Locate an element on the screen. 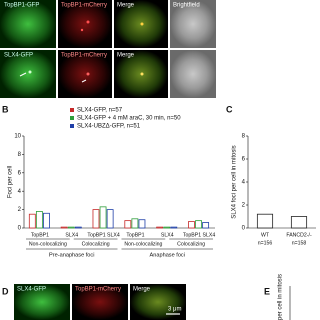 This screenshot has width=320, height=320. panel-label: D is located at coordinates (5, 291).